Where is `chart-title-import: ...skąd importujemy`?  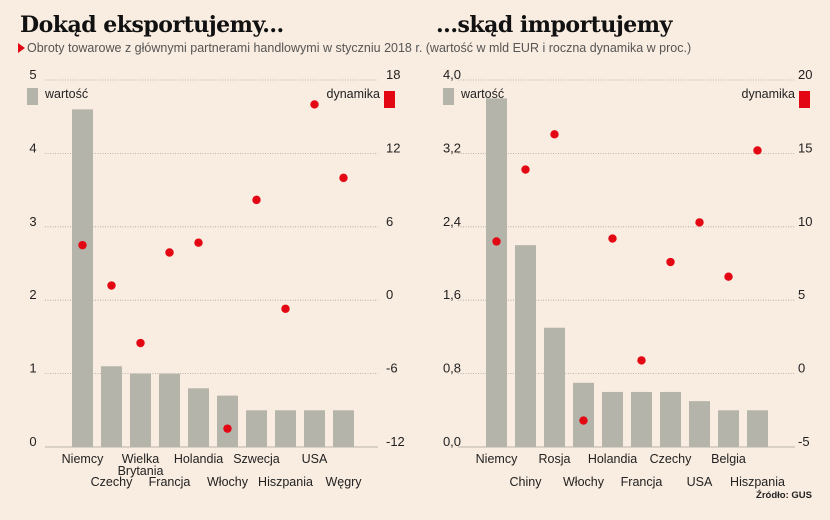 chart-title-import: ...skąd importujemy is located at coordinates (554, 25).